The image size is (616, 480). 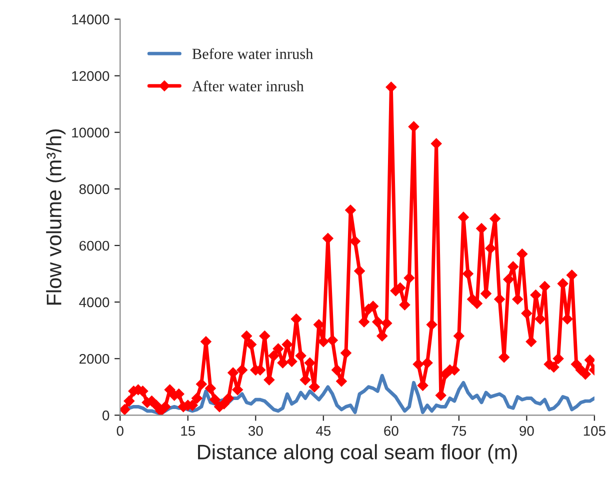 What do you see at coordinates (91, 76) in the screenshot?
I see `y-tick-label: 12000` at bounding box center [91, 76].